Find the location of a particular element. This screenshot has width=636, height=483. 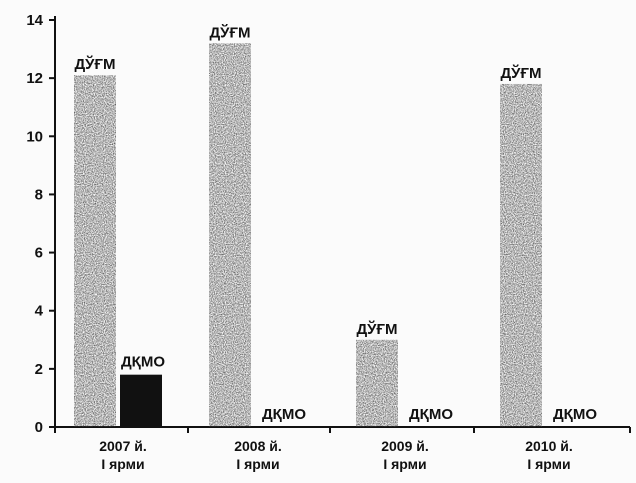

x-tick-label-line: 2008 й. is located at coordinates (258, 446).